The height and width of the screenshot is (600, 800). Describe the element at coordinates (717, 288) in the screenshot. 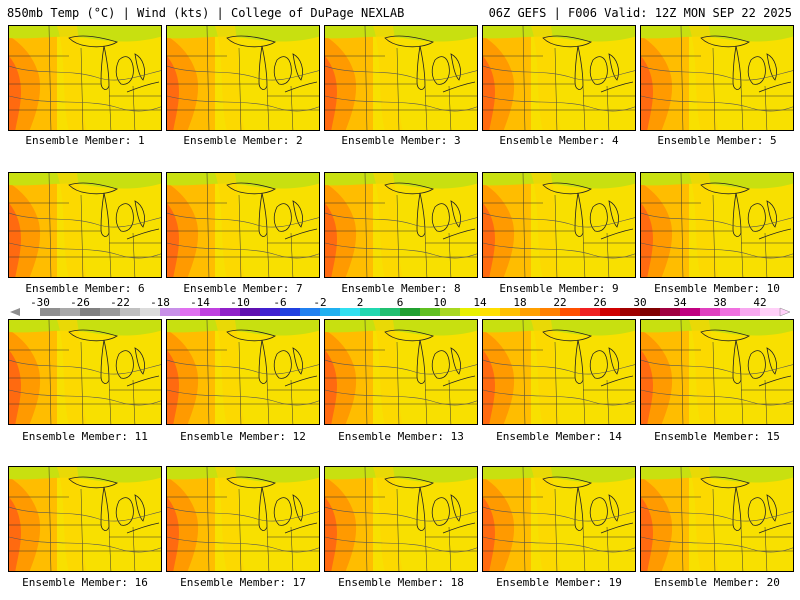

I see `ensemble-member-label: Ensemble Member: 10` at that location.